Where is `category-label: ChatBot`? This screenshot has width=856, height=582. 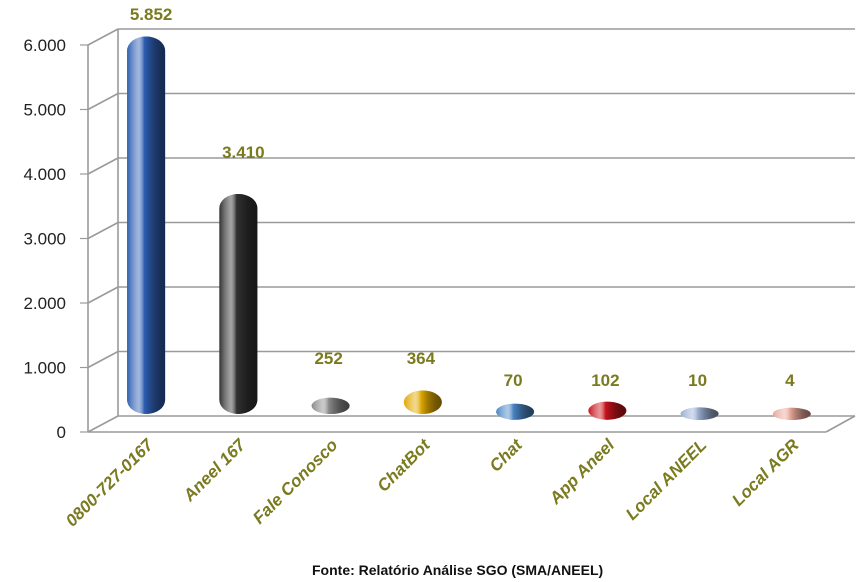 category-label: ChatBot is located at coordinates (404, 464).